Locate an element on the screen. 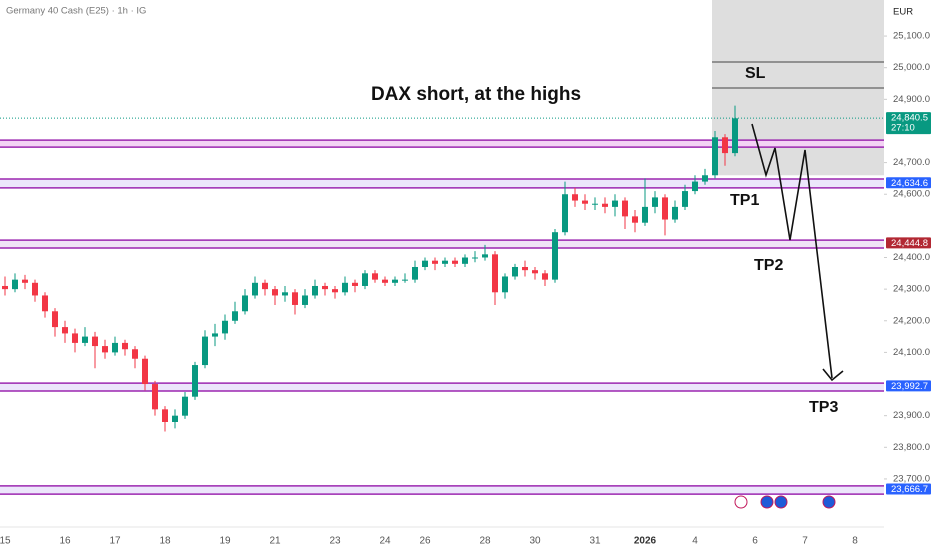 This screenshot has height=550, width=932. y-tick-label: 23,800.0 is located at coordinates (911, 447).